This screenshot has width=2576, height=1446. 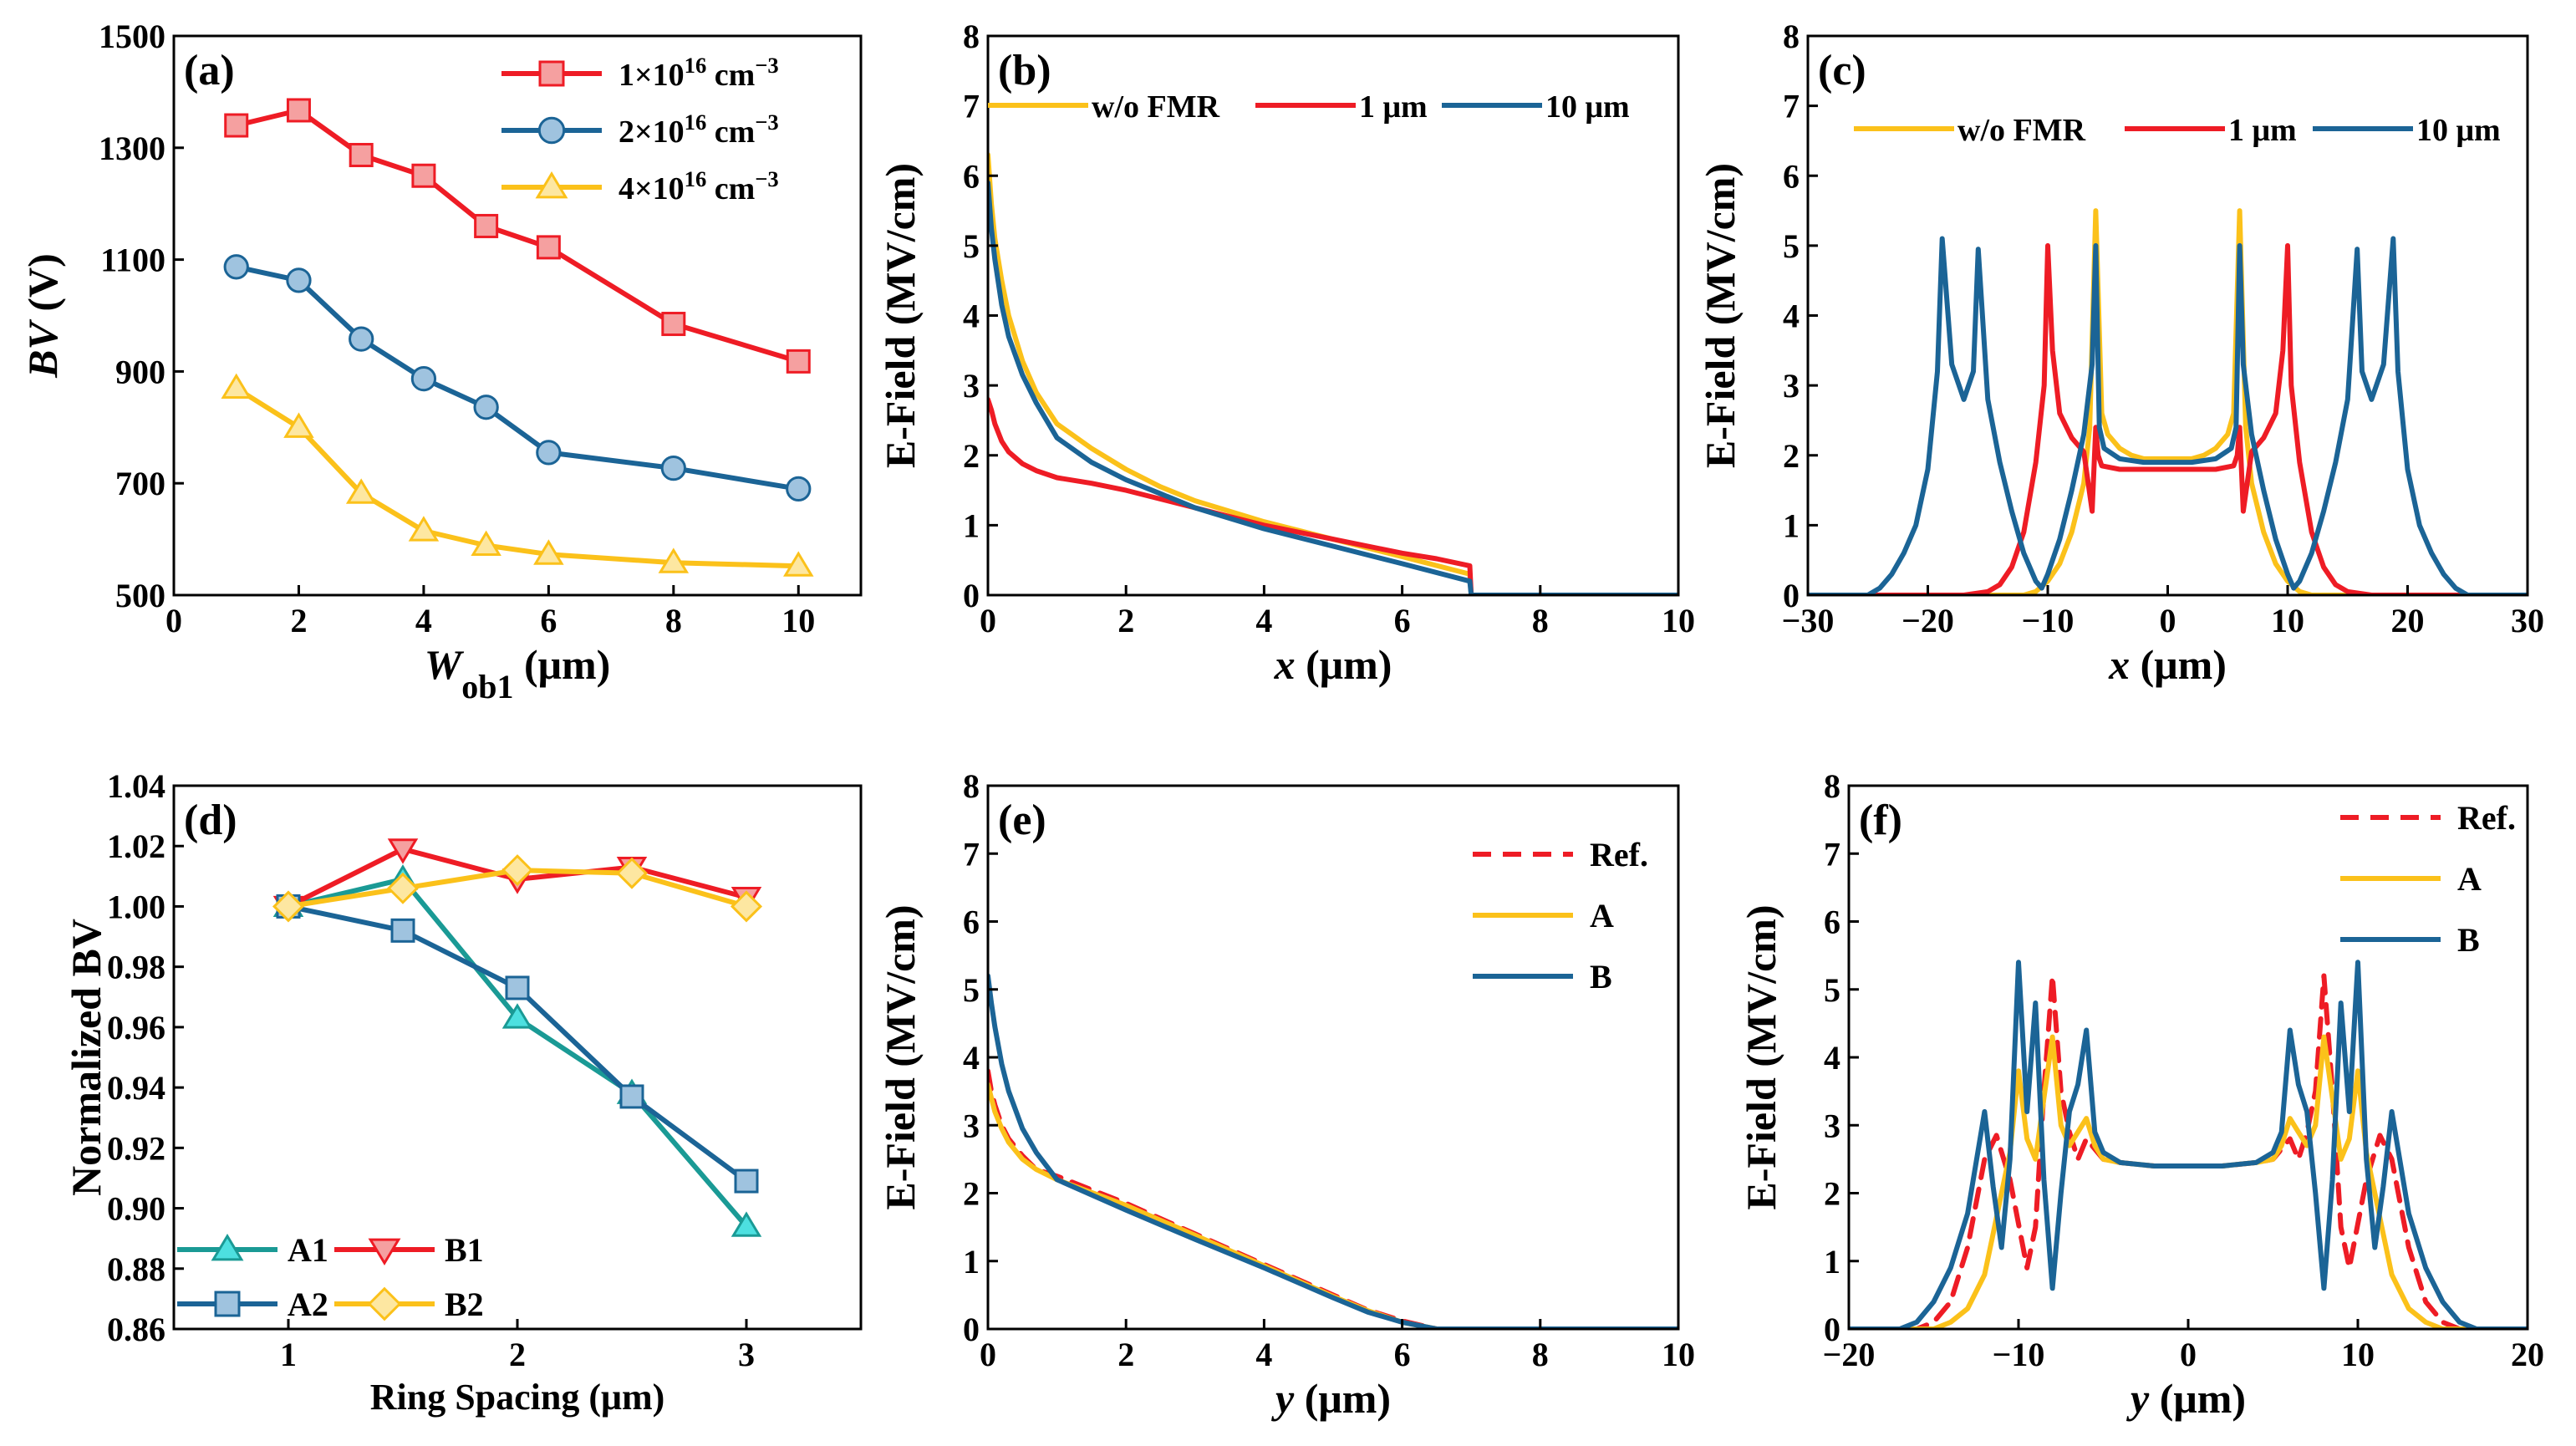 What do you see at coordinates (308, 1250) in the screenshot?
I see `legend-label: A1` at bounding box center [308, 1250].